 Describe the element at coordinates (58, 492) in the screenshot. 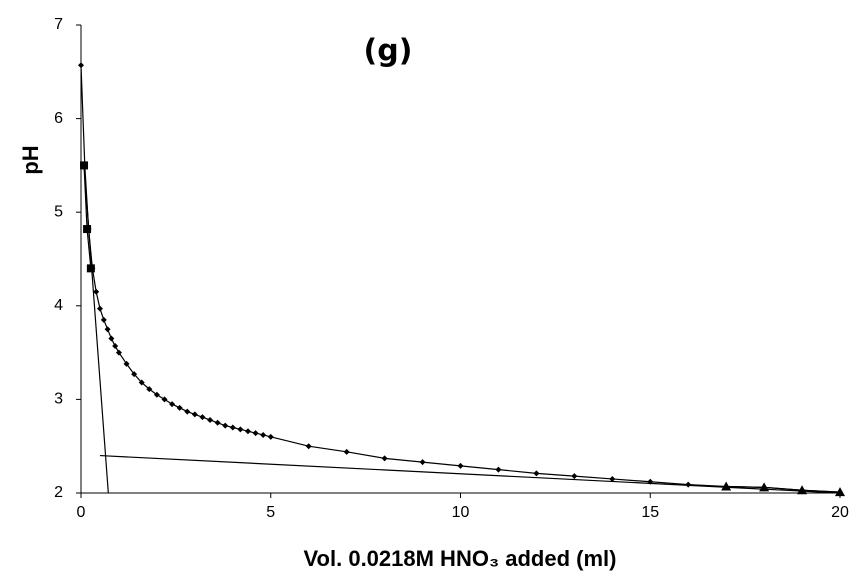

I see `y-tick-label: 2` at that location.